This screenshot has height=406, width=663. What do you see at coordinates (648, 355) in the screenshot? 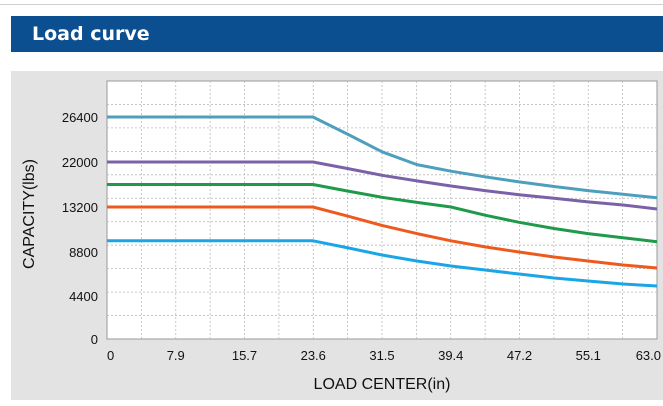
I see `x-tick-label: 63.0` at bounding box center [648, 355].